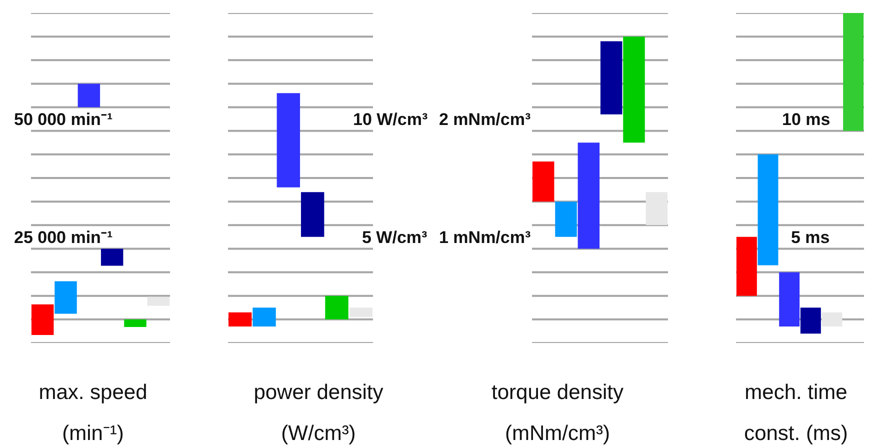 This screenshot has height=448, width=878. Describe the element at coordinates (63, 119) in the screenshot. I see `y-tick-label: 50 000 min⁻¹` at that location.